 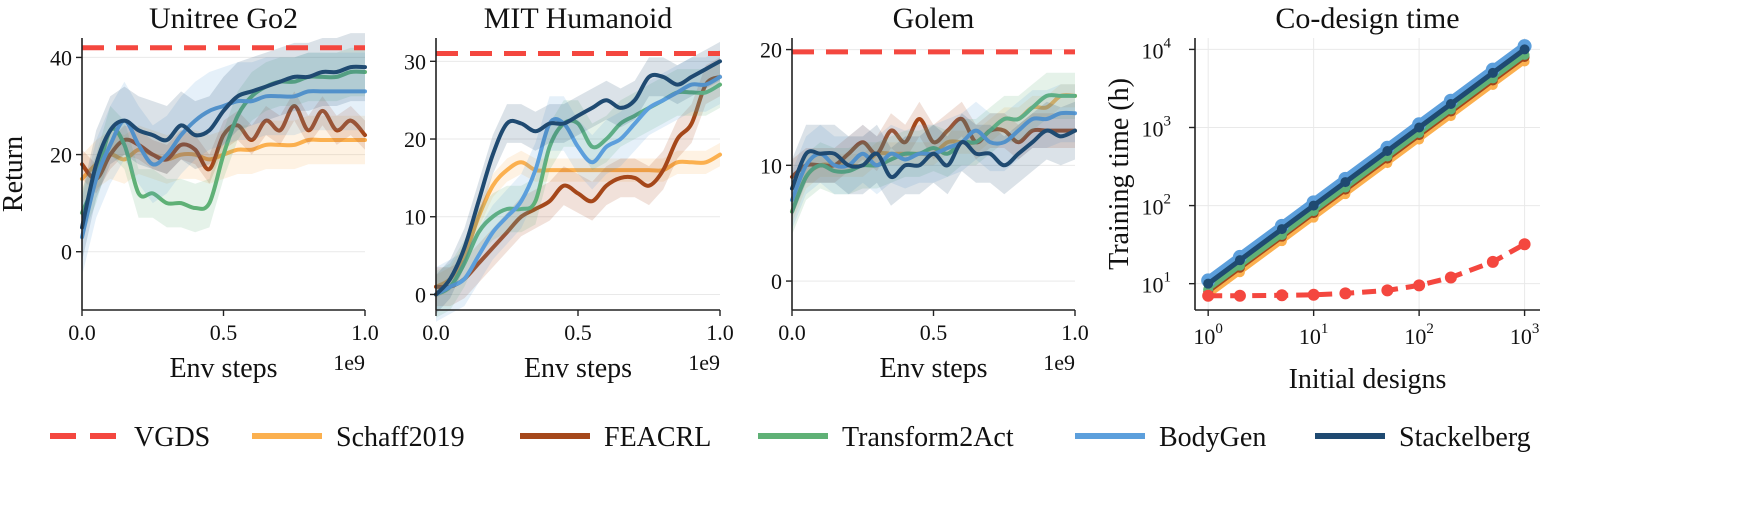 I want to click on legend-label: VGDS, so click(x=172, y=437).